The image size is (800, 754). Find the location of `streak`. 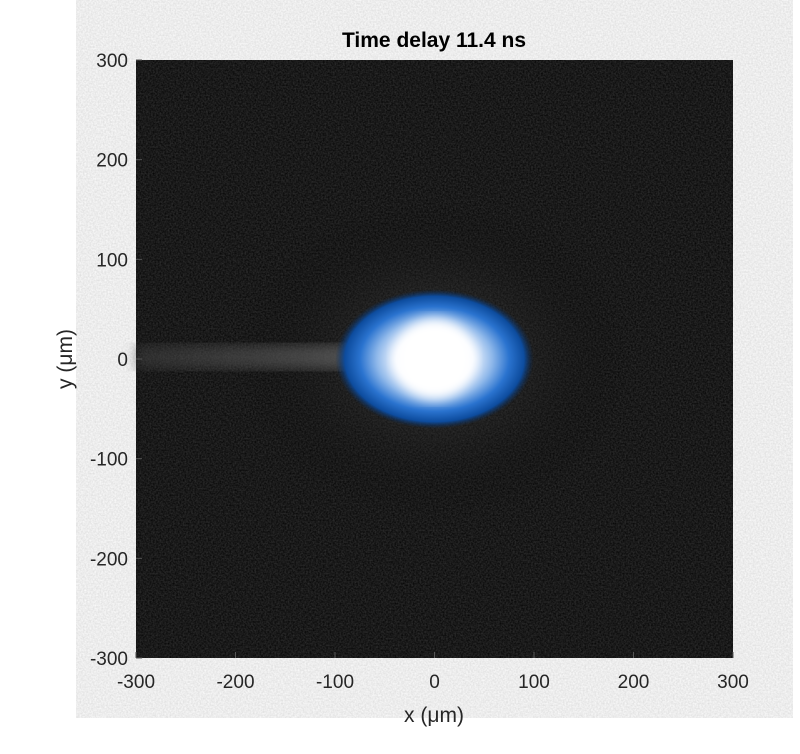

streak is located at coordinates (245, 357).